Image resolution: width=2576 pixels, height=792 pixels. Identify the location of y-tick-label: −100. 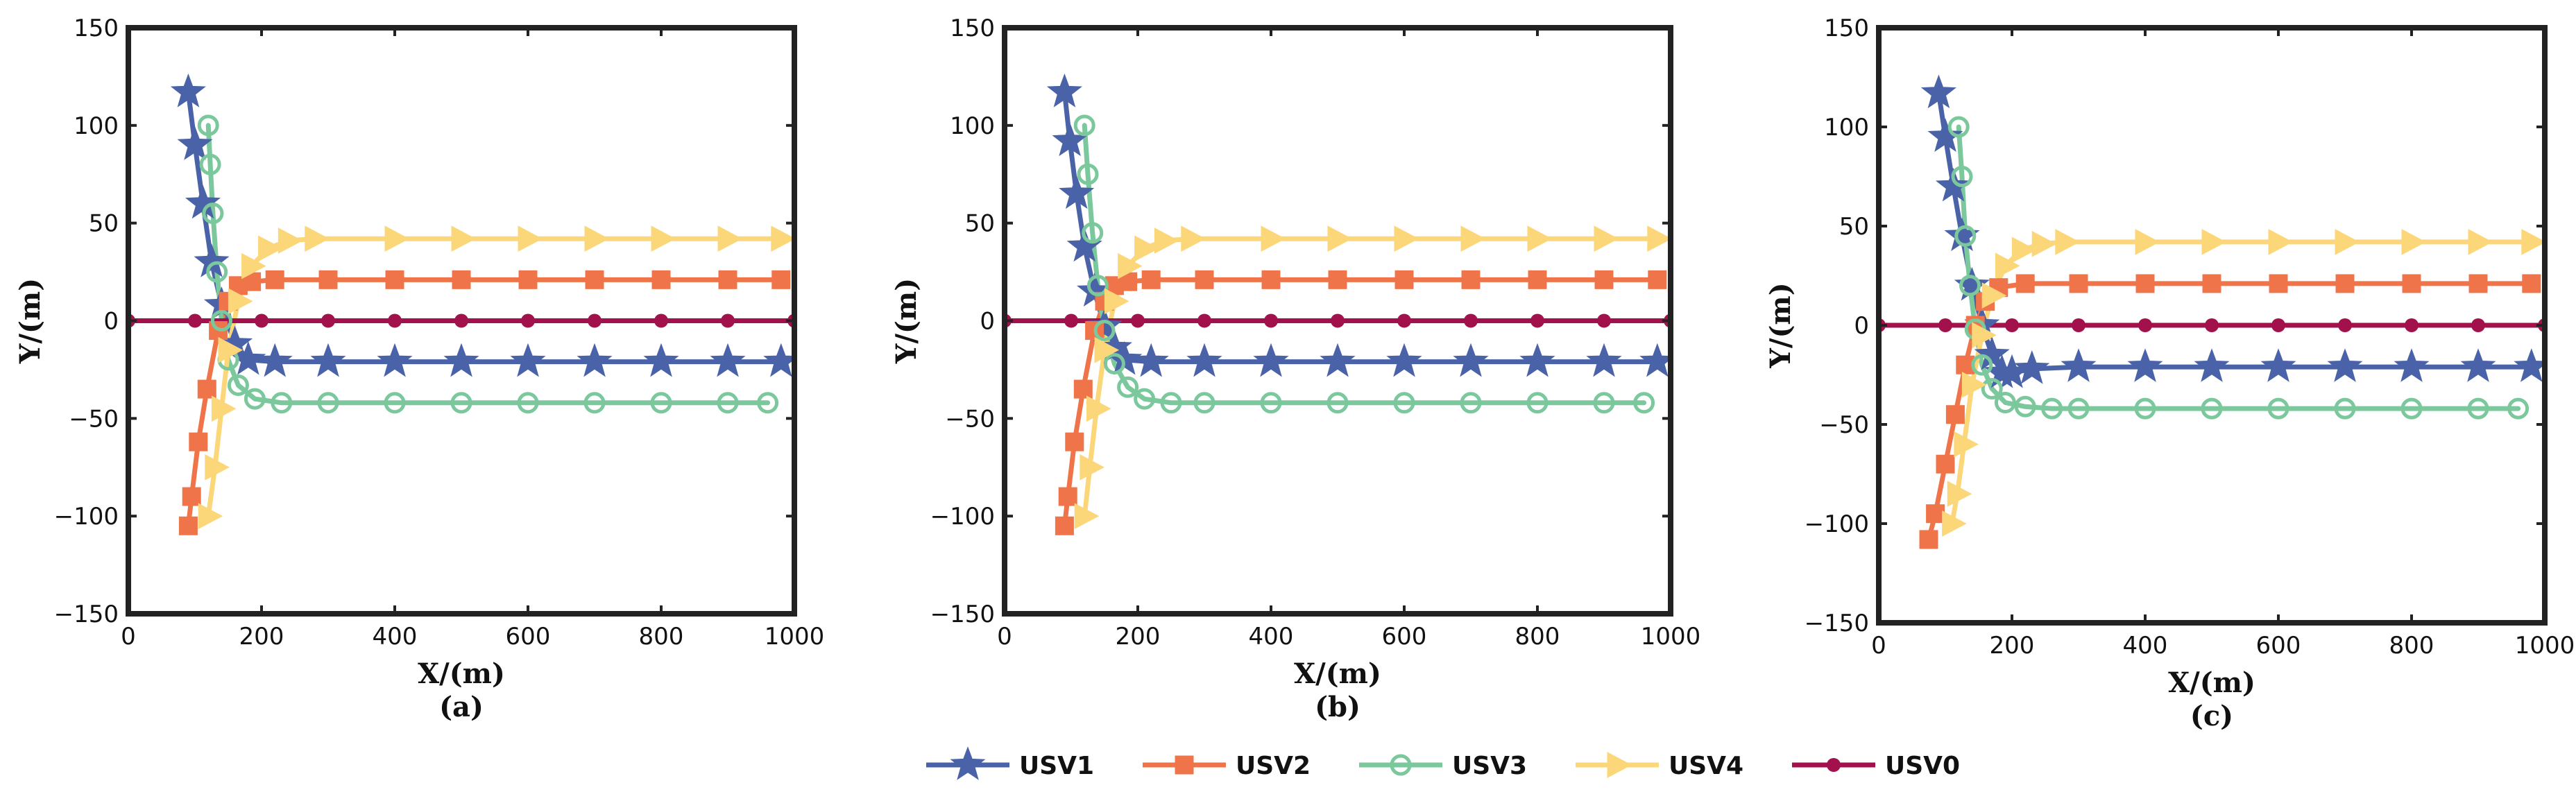
(1837, 524).